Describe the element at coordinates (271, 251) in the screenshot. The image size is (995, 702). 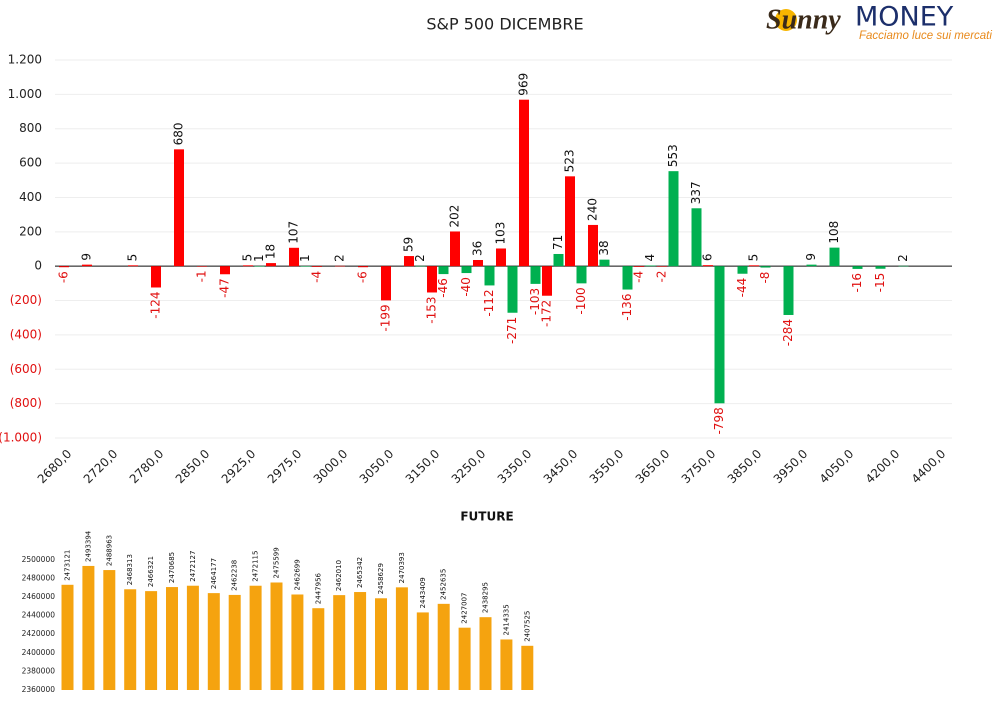
I see `data-label: 18` at that location.